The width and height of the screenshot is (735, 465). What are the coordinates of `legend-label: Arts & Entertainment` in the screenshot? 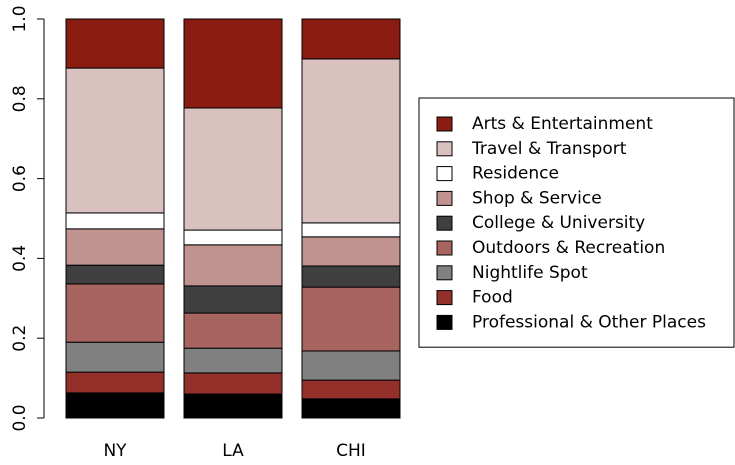 It's located at (562, 124).